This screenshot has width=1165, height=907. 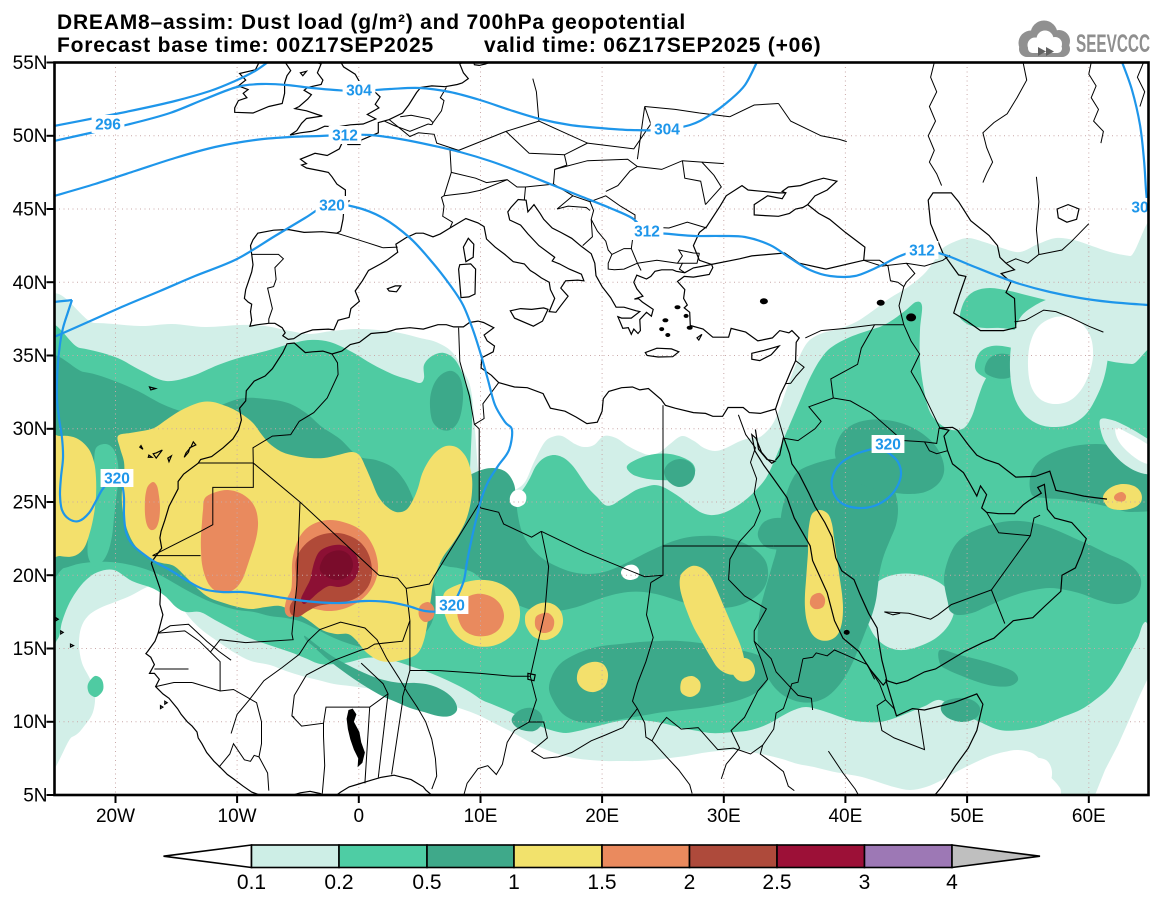 What do you see at coordinates (237, 816) in the screenshot?
I see `svg-text: 10W` at bounding box center [237, 816].